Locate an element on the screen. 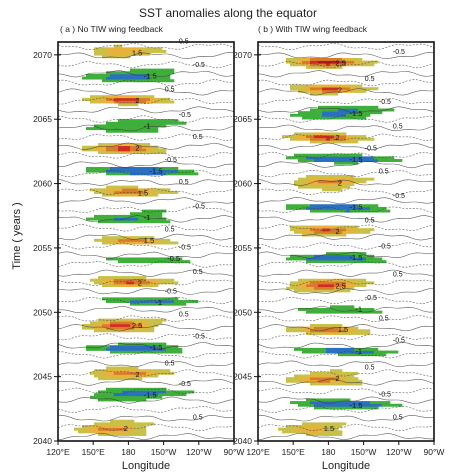 This screenshot has height=475, width=456. x-tick-label: 150°E is located at coordinates (294, 452).